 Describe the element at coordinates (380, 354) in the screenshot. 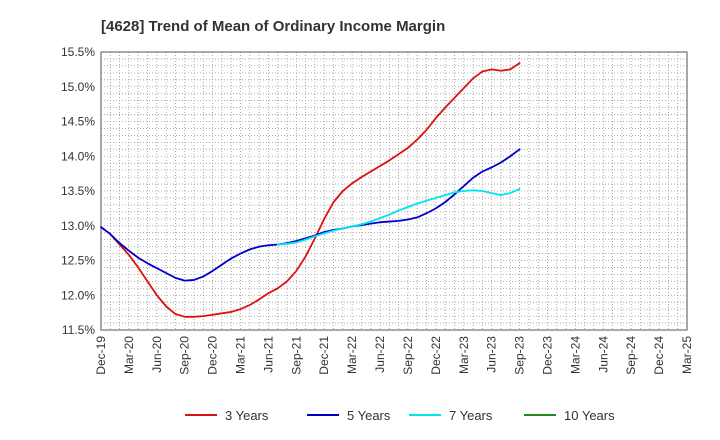

I see `x-tick-label: Jun-22` at that location.